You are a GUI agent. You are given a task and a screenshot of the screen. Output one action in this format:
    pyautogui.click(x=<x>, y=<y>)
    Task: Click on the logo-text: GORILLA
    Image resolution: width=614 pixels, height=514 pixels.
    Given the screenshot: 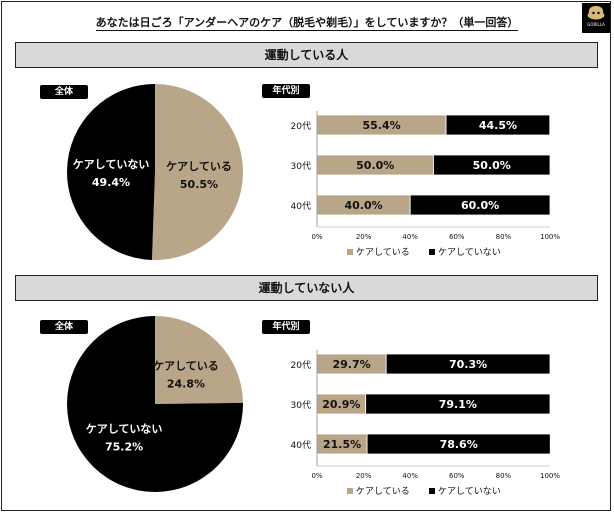 What is the action you would take?
    pyautogui.click(x=596, y=24)
    